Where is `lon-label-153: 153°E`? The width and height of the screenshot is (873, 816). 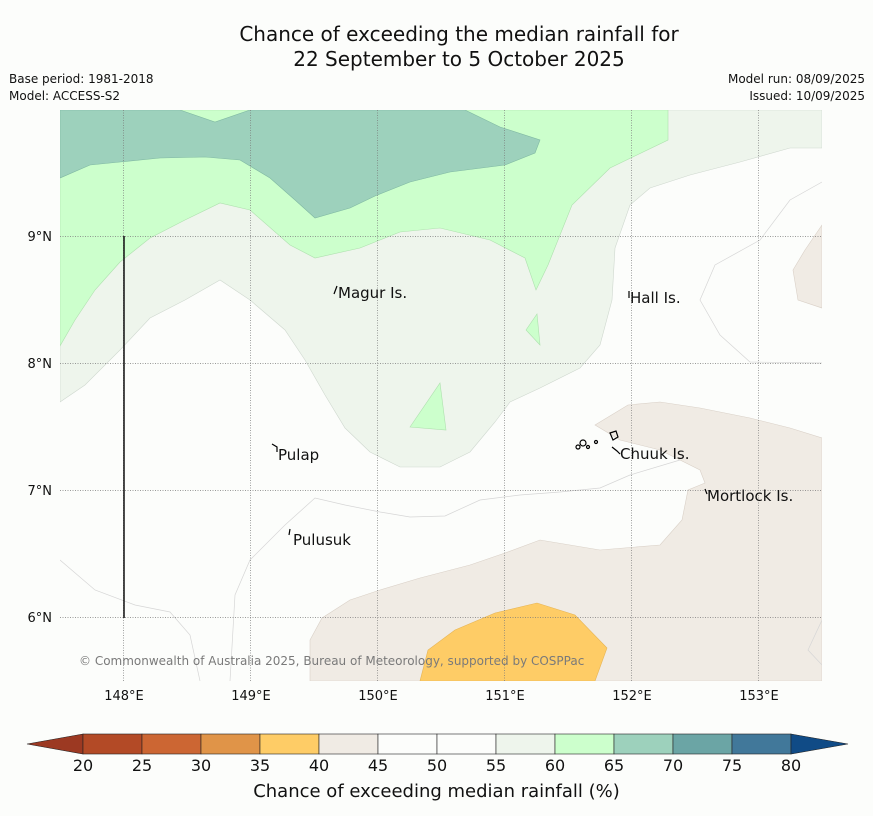 lon-label-153: 153°E is located at coordinates (759, 696).